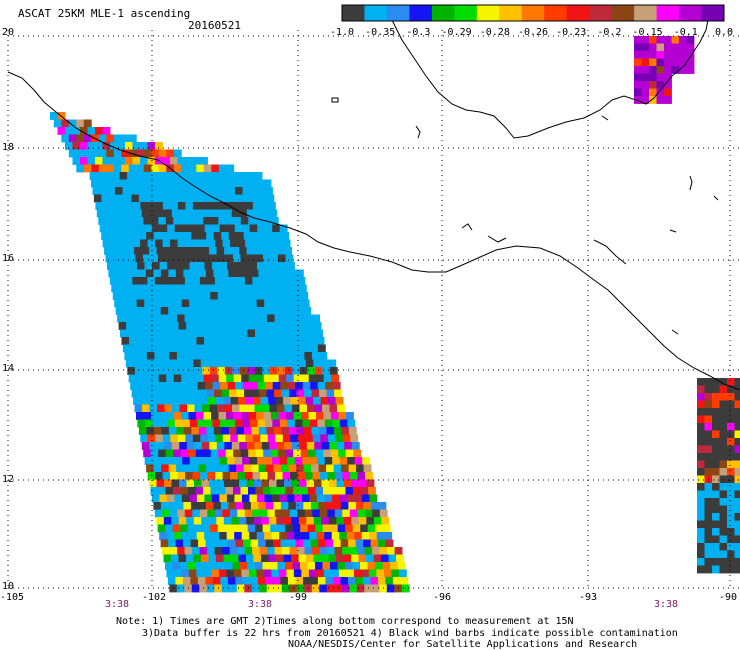 The width and height of the screenshot is (740, 650). What do you see at coordinates (664, 70) in the screenshot?
I see `scatterometer-swath-top` at bounding box center [664, 70].